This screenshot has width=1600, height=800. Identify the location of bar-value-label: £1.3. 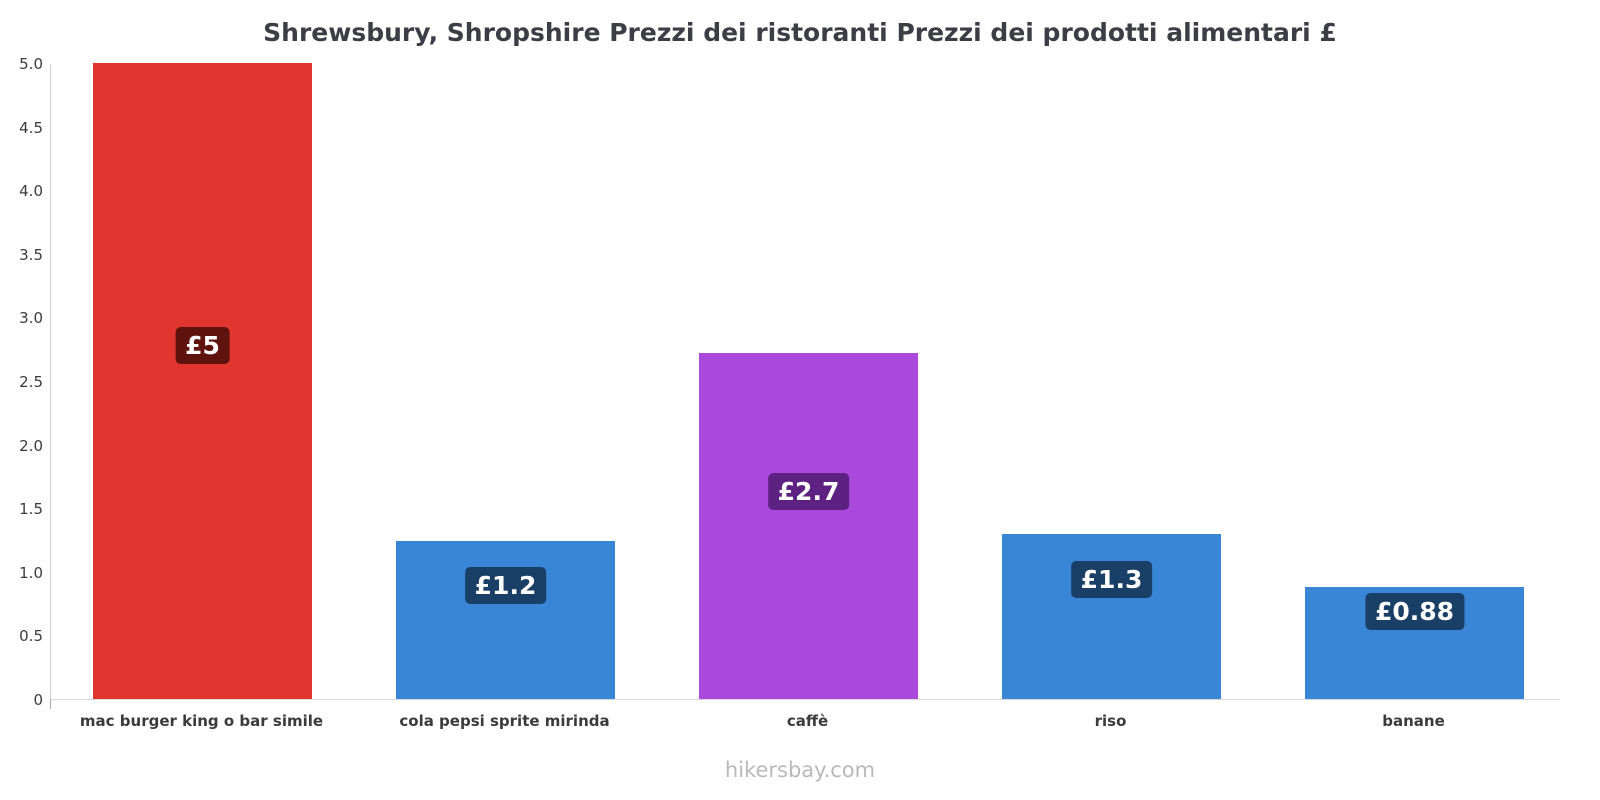
(1111, 580).